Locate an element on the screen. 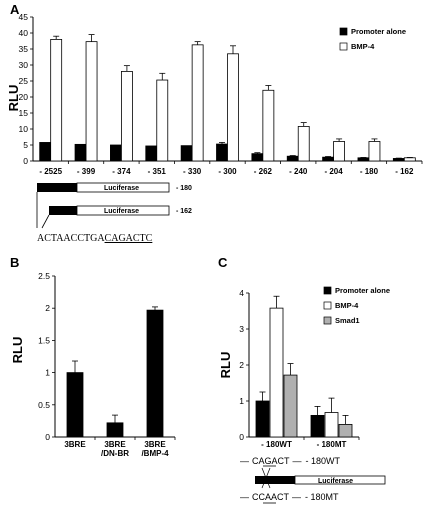 Image resolution: width=430 pixels, height=513 pixels. panel-c-legend-label: Promoter alone is located at coordinates (362, 290).